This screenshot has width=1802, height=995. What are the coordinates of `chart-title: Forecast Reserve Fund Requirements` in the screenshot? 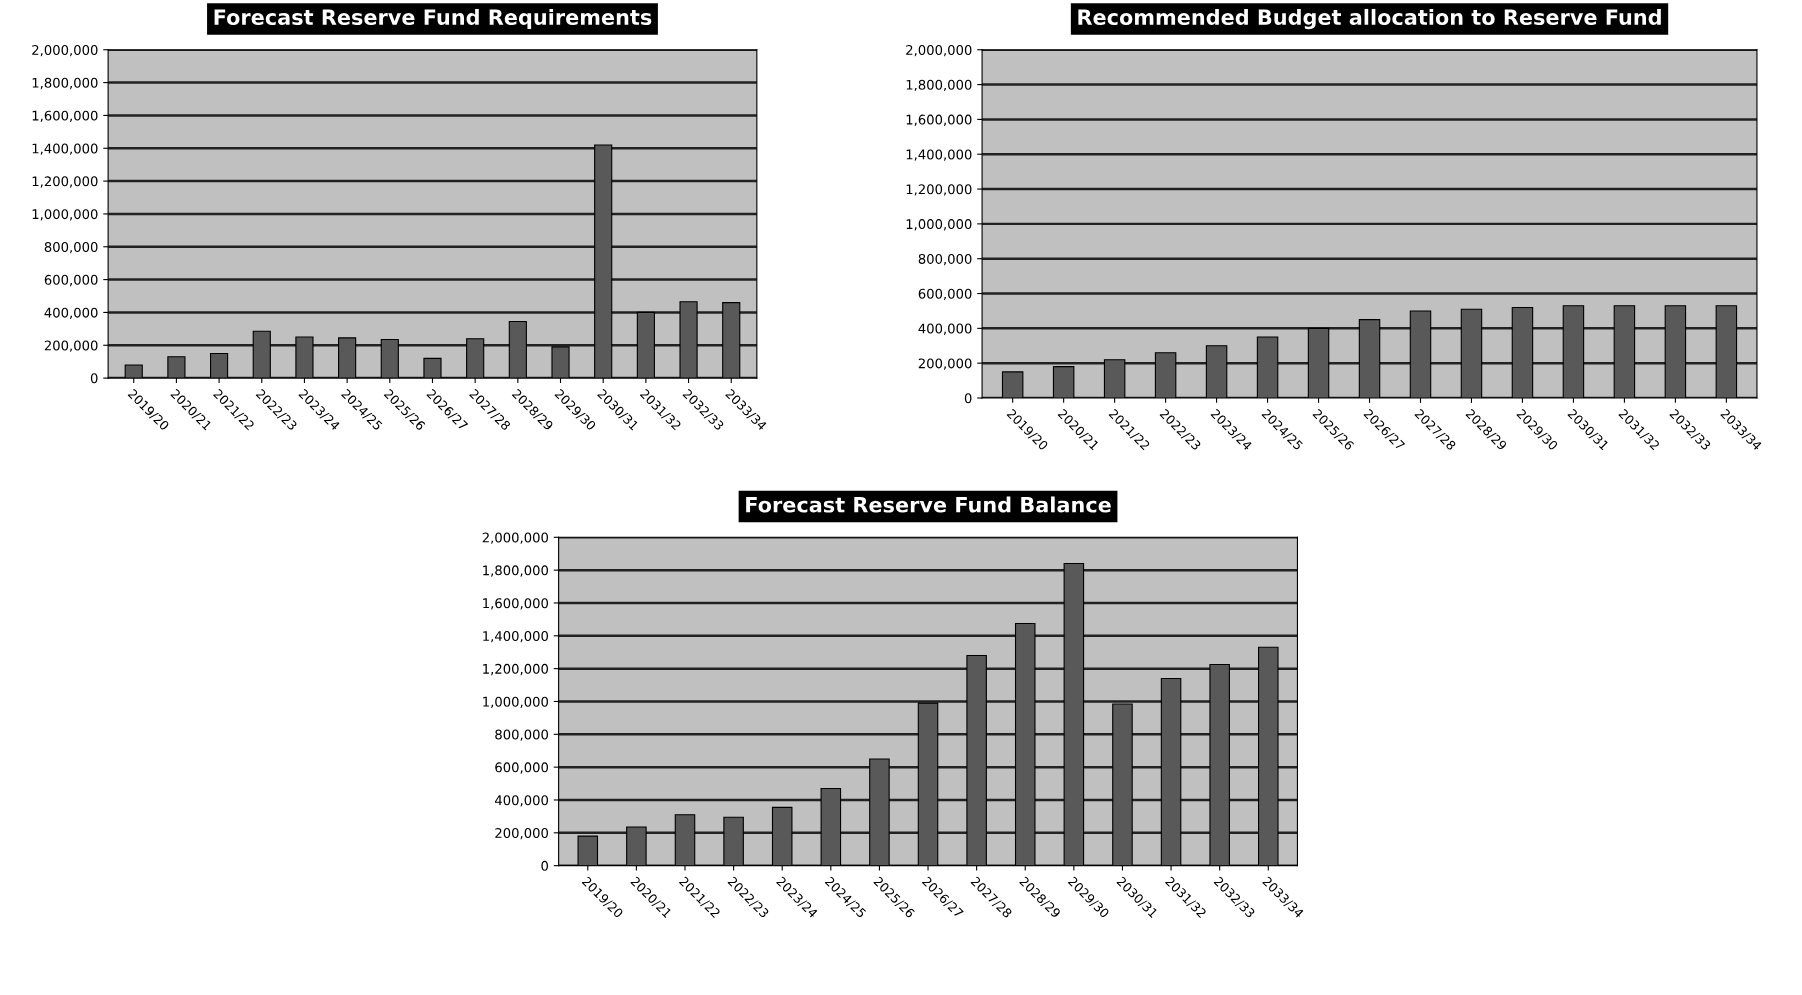 It's located at (433, 19).